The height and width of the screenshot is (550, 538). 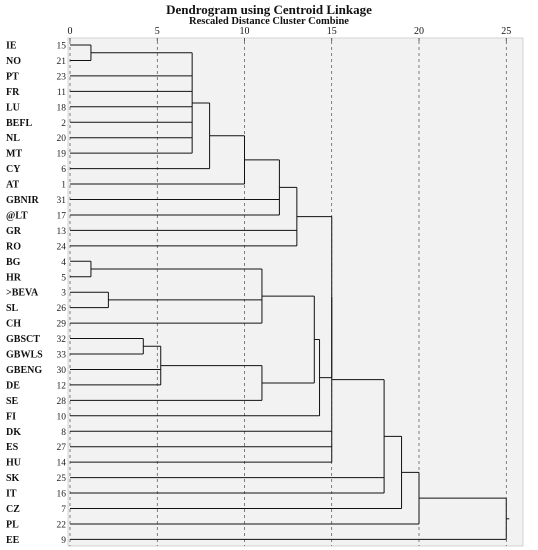 What do you see at coordinates (62, 155) in the screenshot?
I see `leaf-case-number: 19` at bounding box center [62, 155].